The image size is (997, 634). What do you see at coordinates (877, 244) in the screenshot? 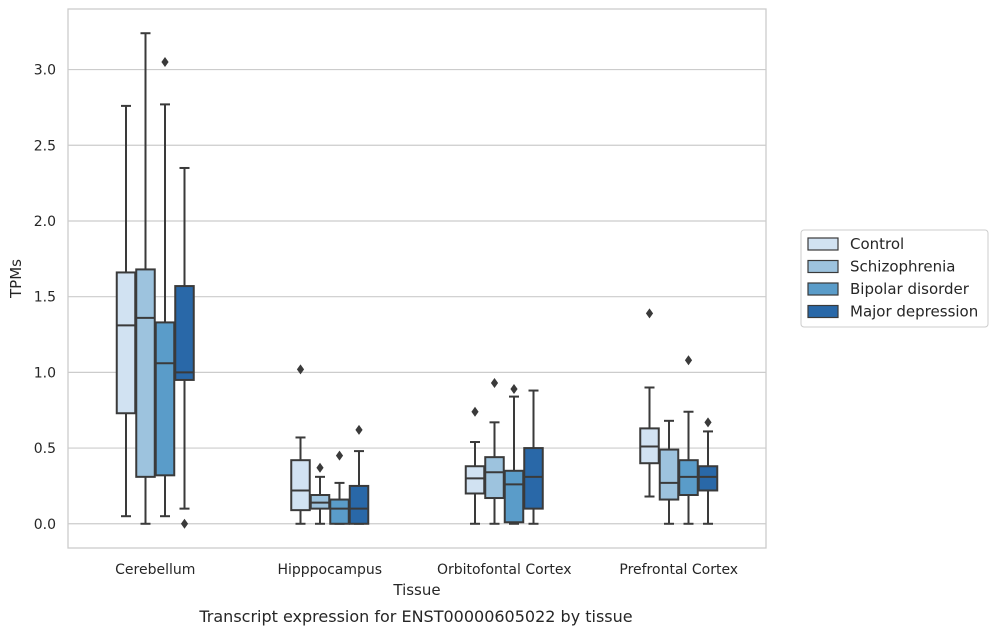
I see `legend-label-control: Control` at bounding box center [877, 244].